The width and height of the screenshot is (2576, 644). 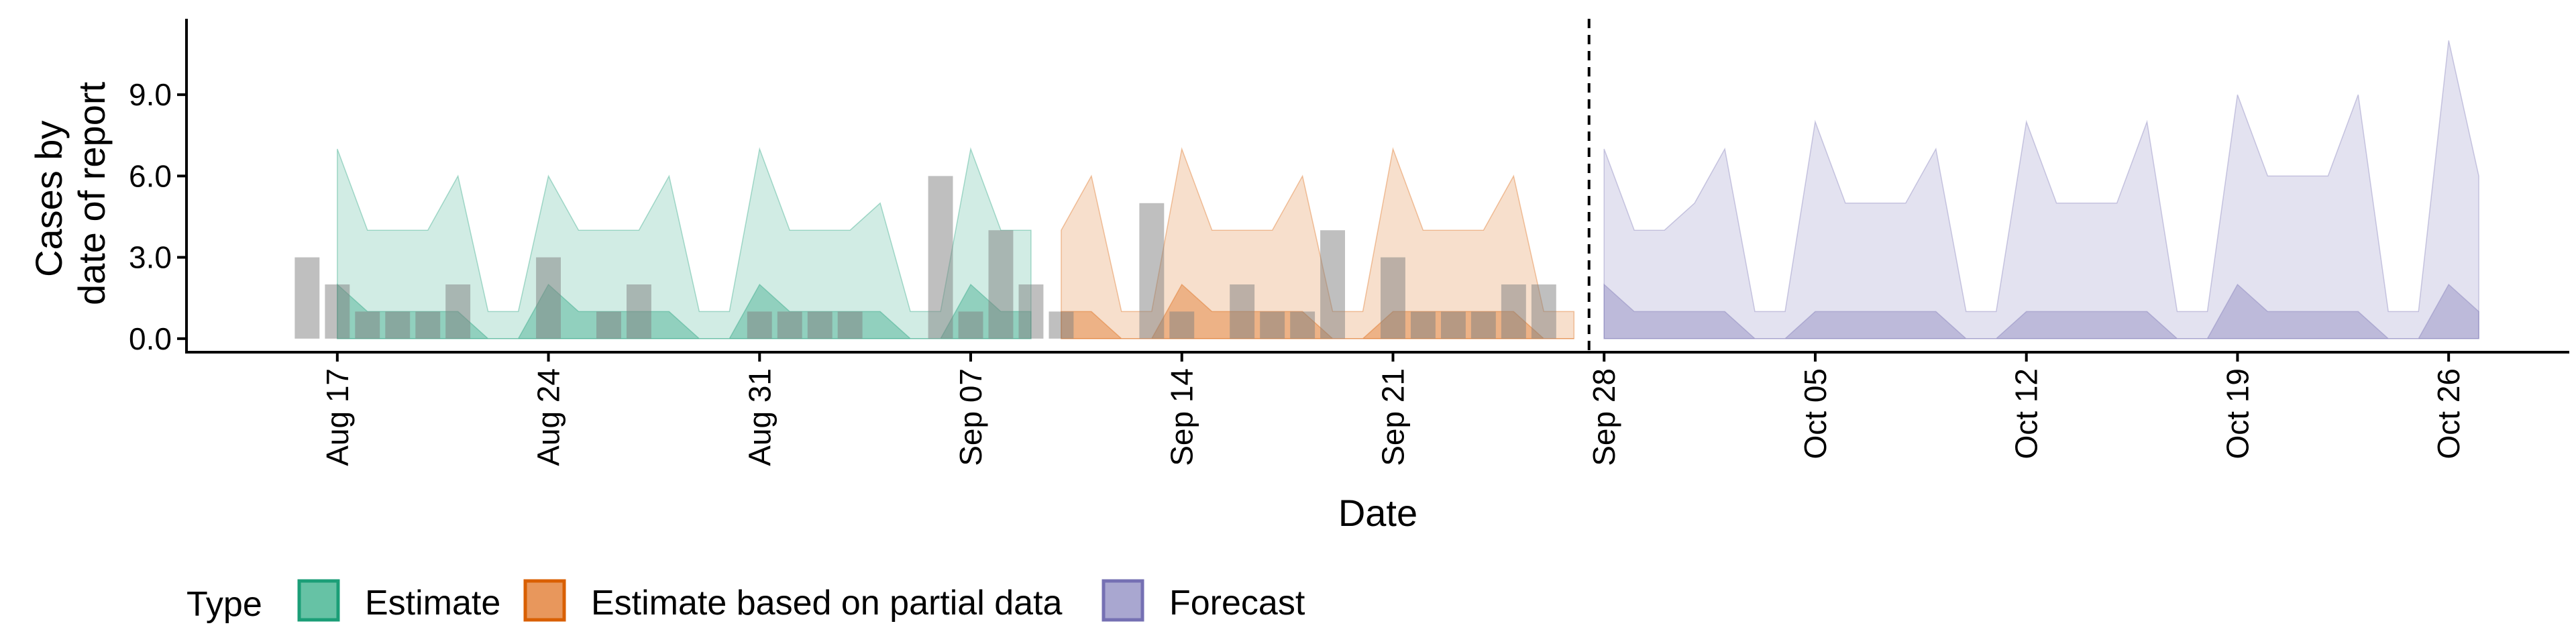 I want to click on series-estimate, so click(x=684, y=243).